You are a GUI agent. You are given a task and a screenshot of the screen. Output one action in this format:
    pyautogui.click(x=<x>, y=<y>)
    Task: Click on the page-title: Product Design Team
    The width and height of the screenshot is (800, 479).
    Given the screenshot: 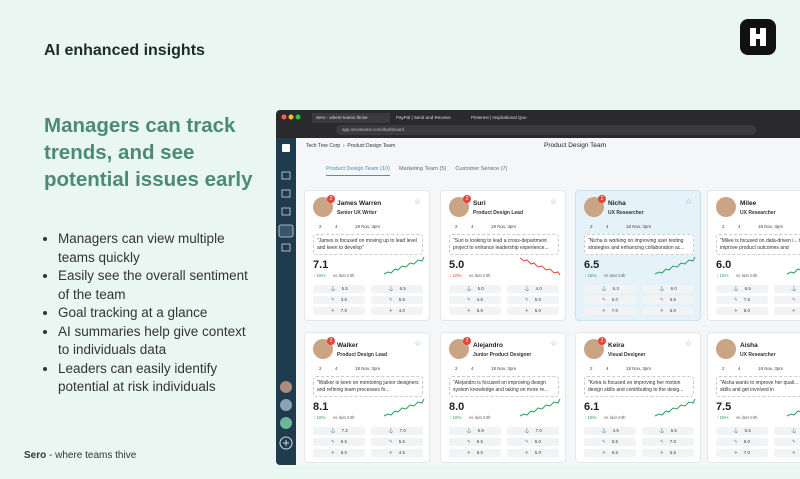 What is the action you would take?
    pyautogui.click(x=575, y=145)
    